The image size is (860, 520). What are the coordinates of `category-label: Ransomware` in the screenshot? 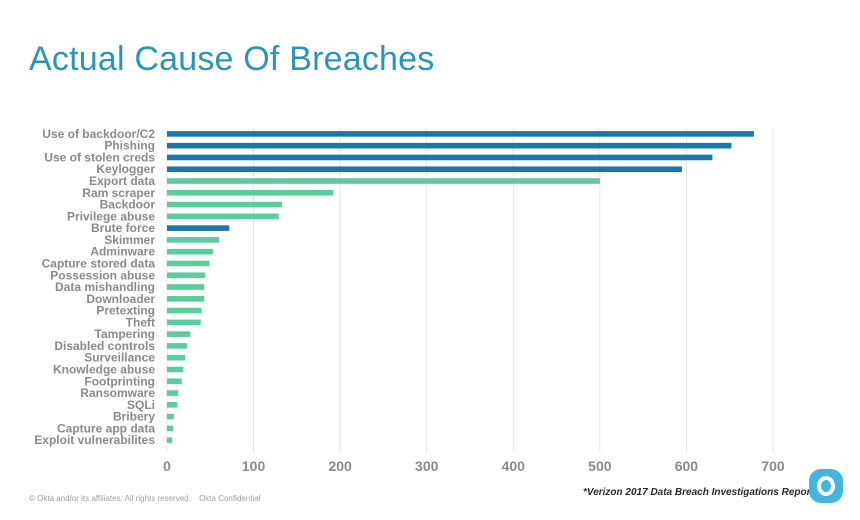 It's located at (117, 393).